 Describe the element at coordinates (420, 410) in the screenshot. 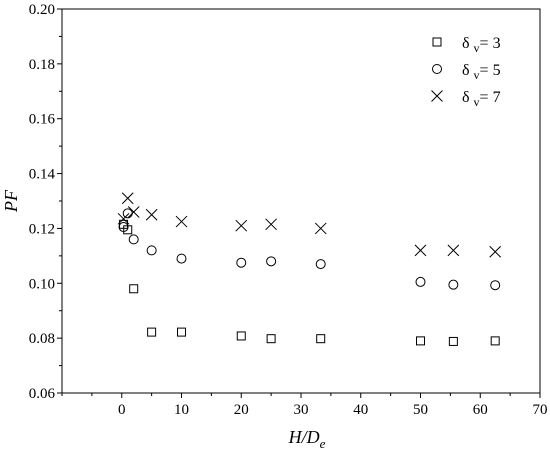

I see `x-tick-label: 50` at that location.